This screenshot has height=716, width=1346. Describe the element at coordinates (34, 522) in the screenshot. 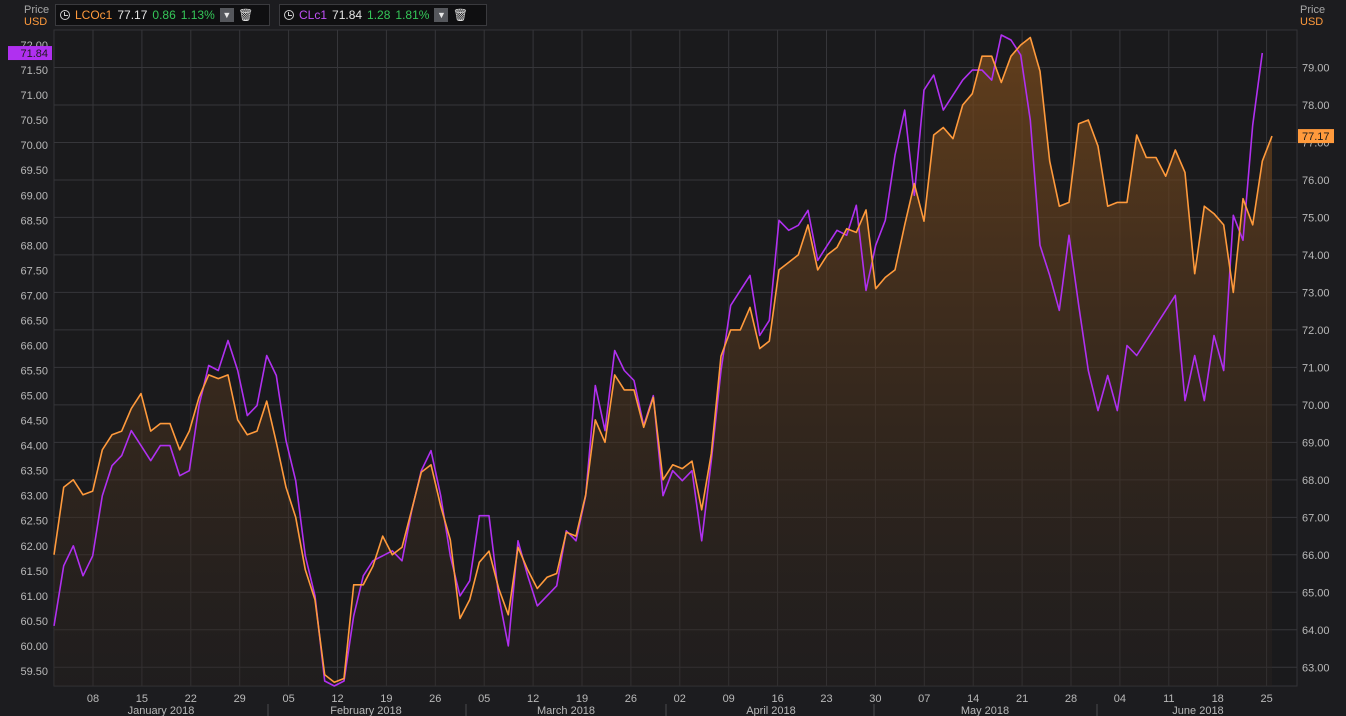

I see `left-tick-label: 62.50` at that location.